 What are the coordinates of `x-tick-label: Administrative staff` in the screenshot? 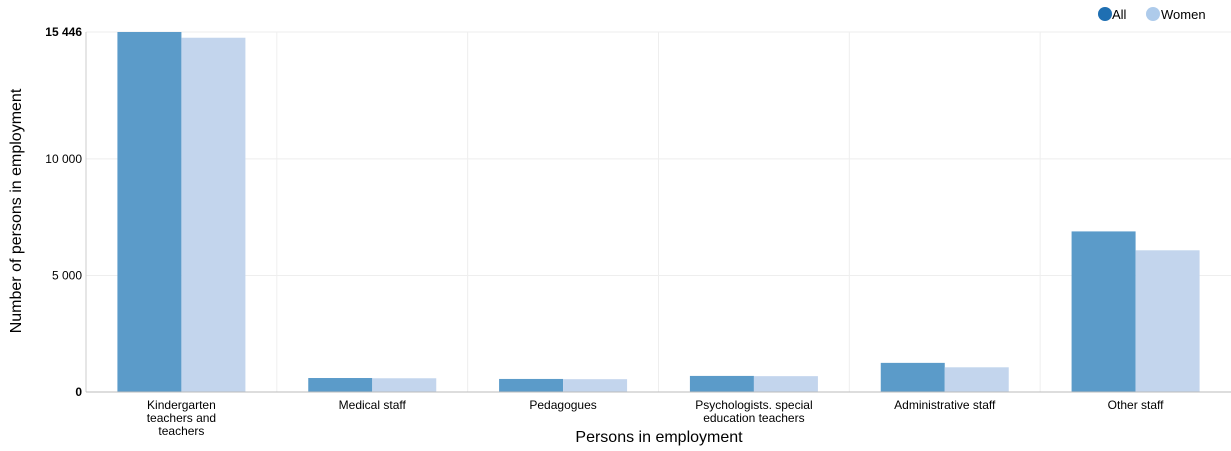 It's located at (945, 405).